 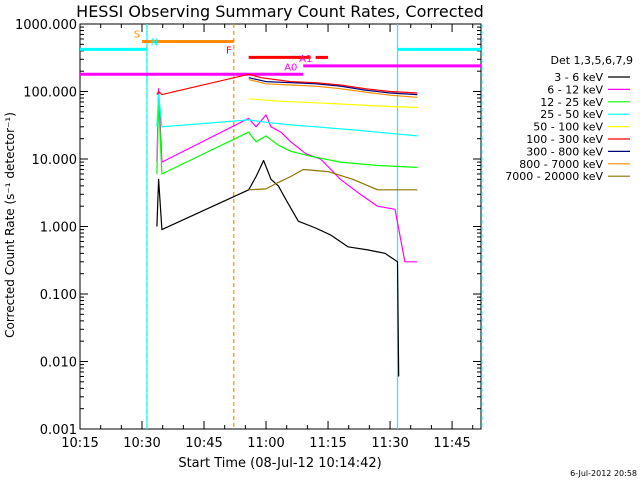 What do you see at coordinates (46, 25) in the screenshot?
I see `y-tick-label: 1000.000` at bounding box center [46, 25].